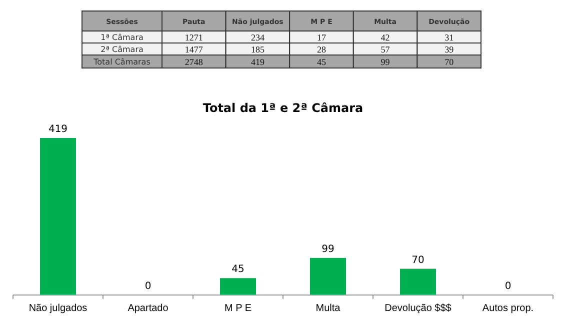 The width and height of the screenshot is (567, 320). What do you see at coordinates (194, 62) in the screenshot?
I see `data-label: 2748` at bounding box center [194, 62].